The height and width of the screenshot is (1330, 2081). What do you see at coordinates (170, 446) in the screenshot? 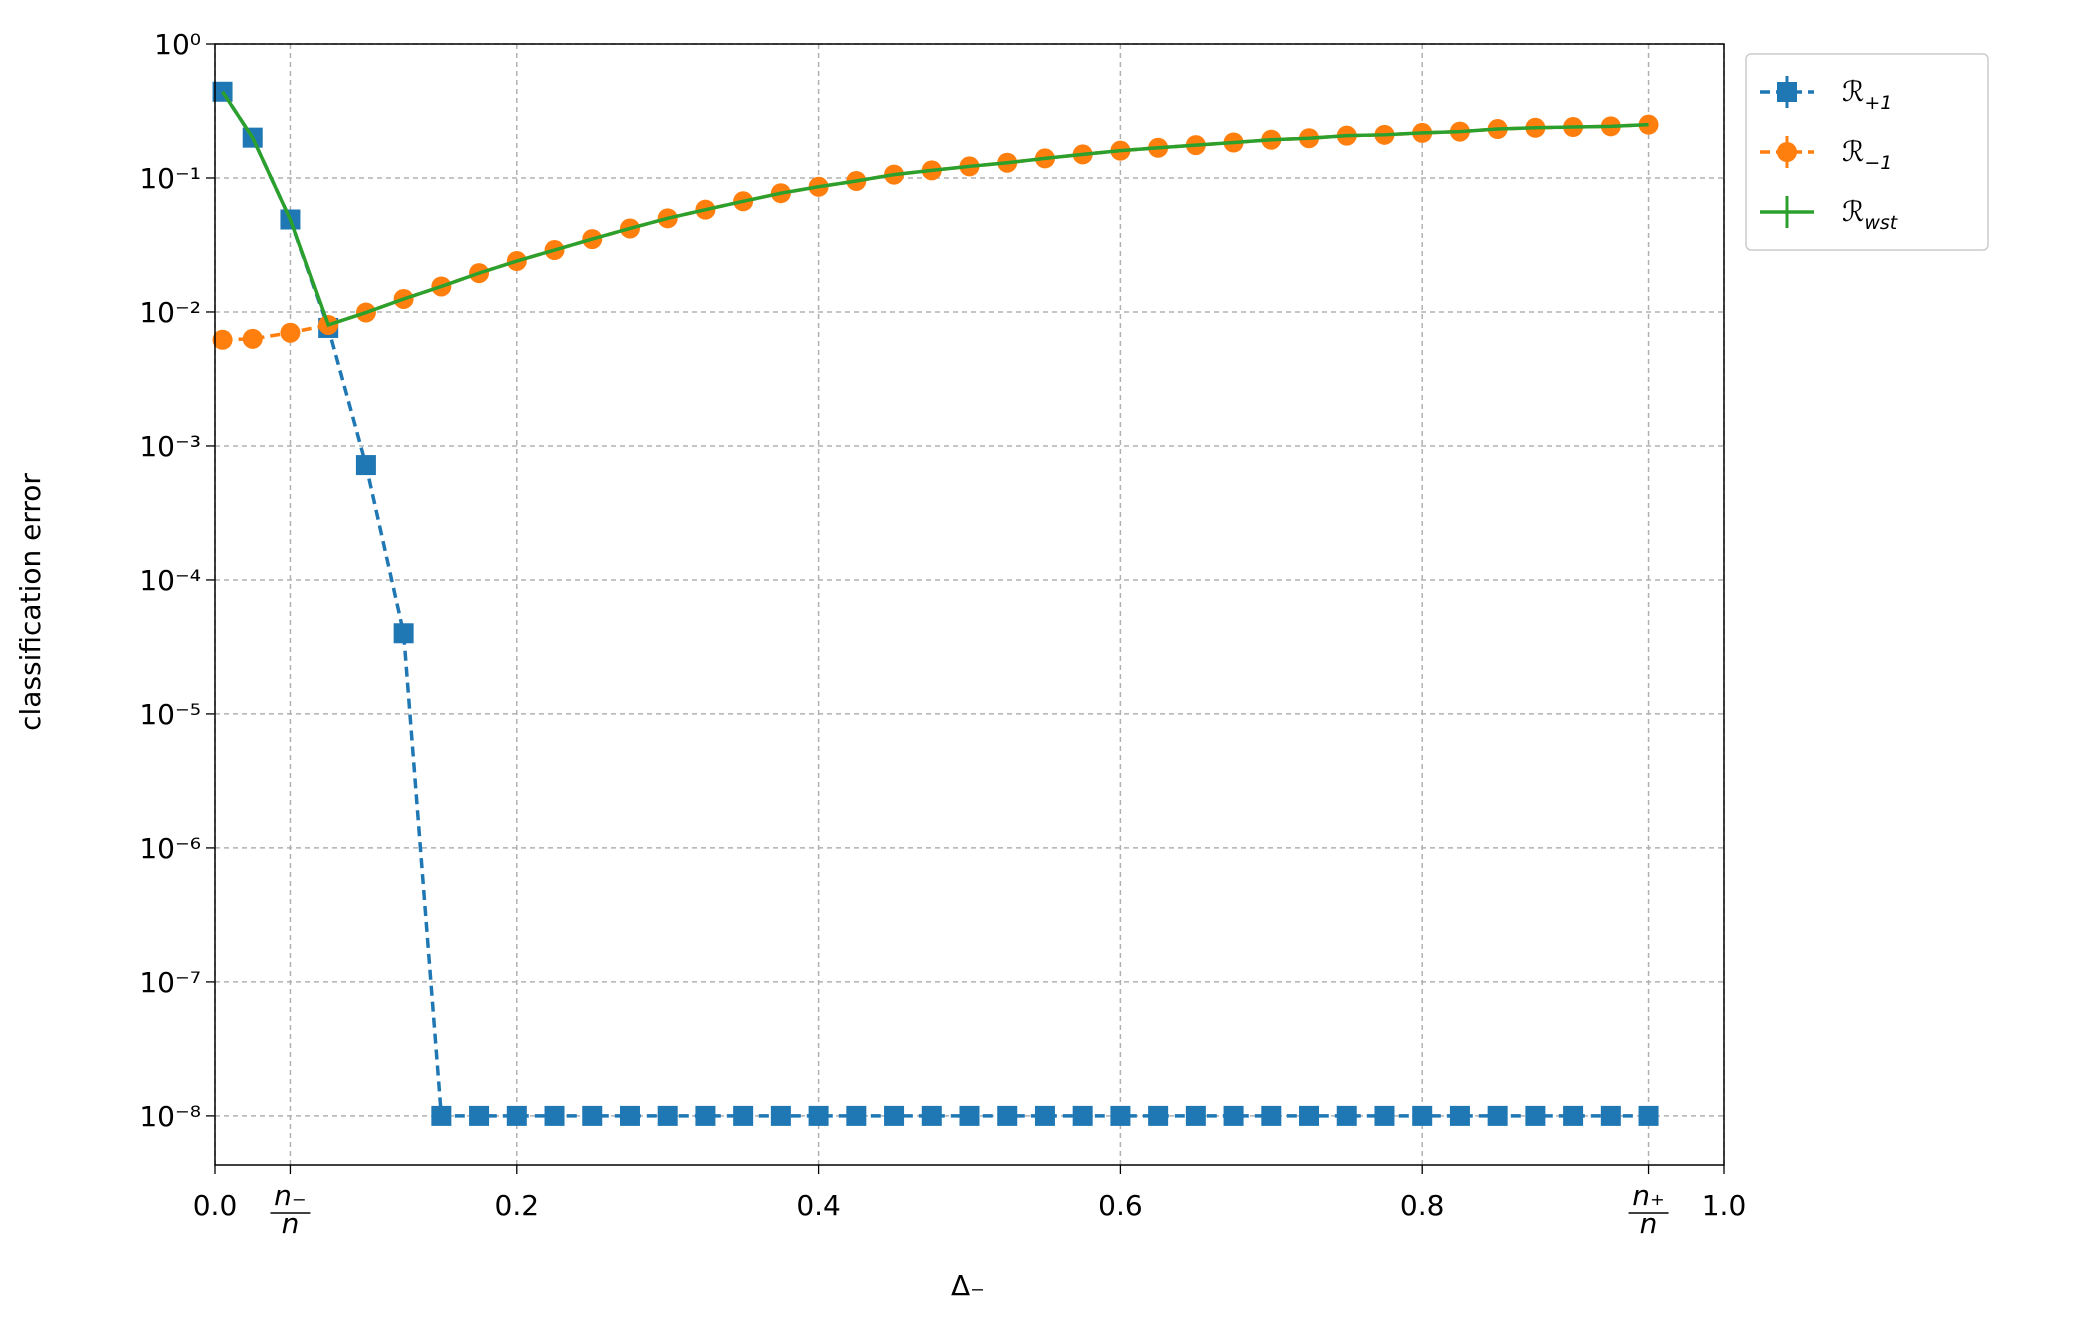
I see `y-tick-label: 10⁻³` at bounding box center [170, 446].